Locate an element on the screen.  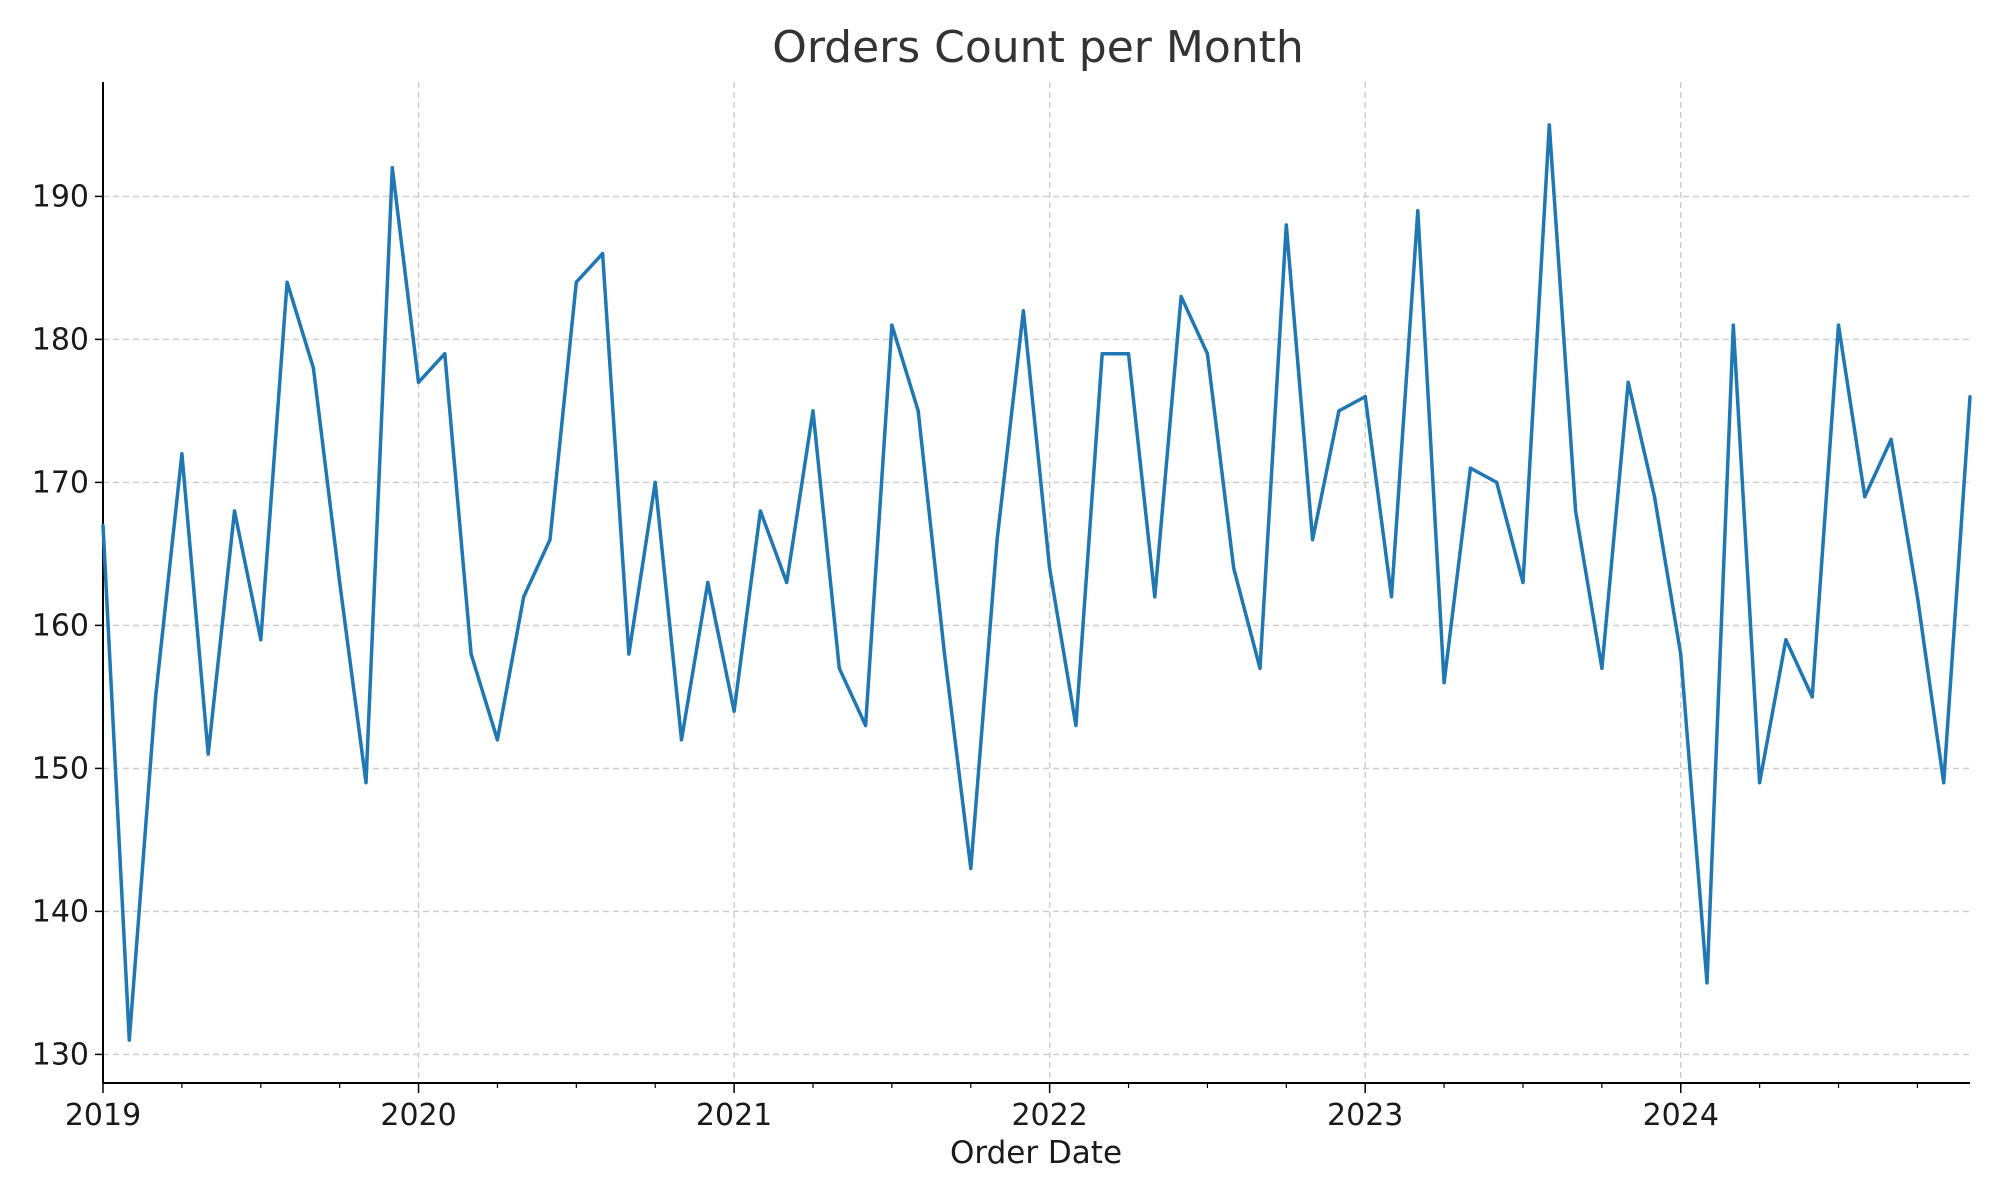
y-tick-label-190: 190 is located at coordinates (60, 196).